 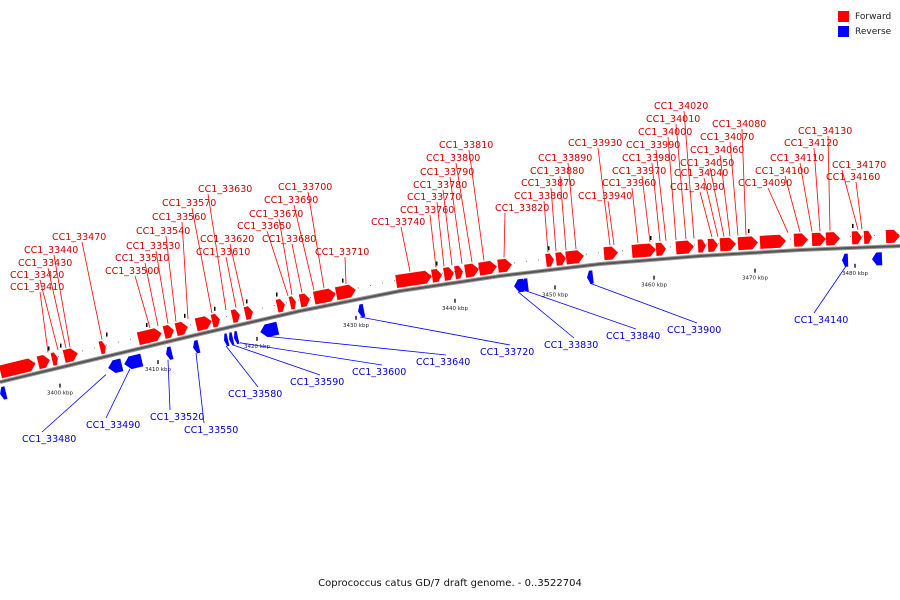 I want to click on forward-gene-label: CC1_33560, so click(x=179, y=217).